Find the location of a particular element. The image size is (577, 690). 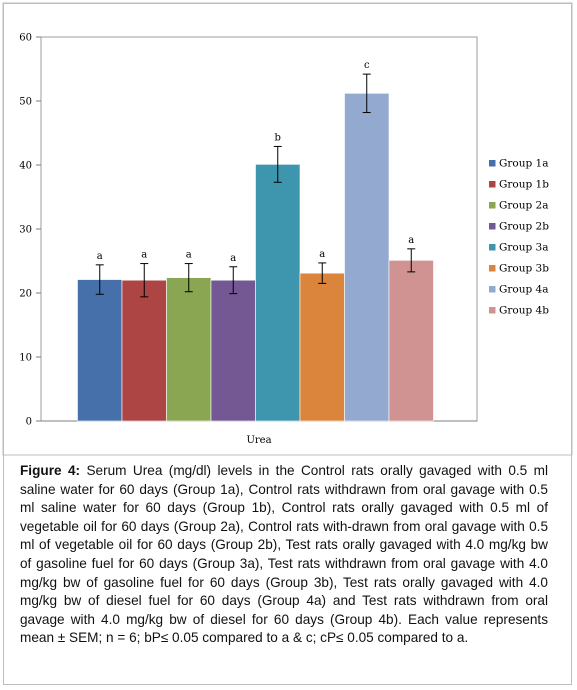

bar-group-1b: a is located at coordinates (144, 336).